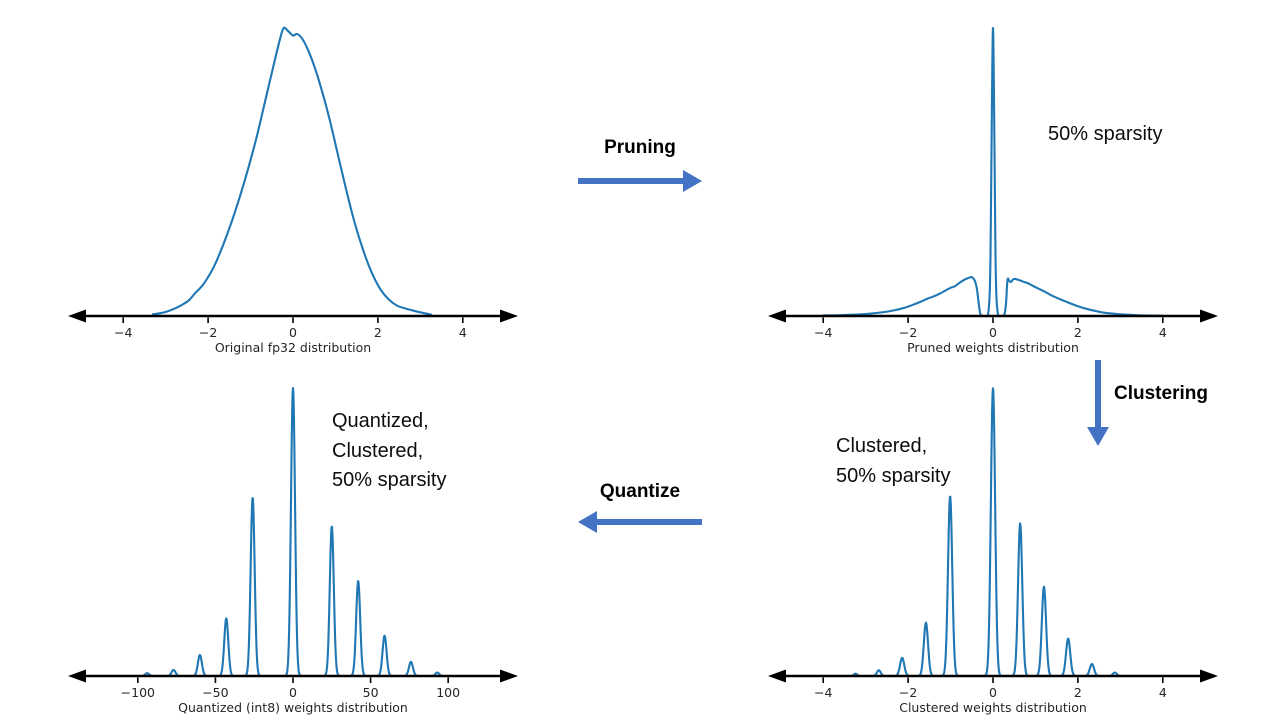 Image resolution: width=1280 pixels, height=720 pixels. Describe the element at coordinates (138, 692) in the screenshot. I see `tick-label: −100` at that location.